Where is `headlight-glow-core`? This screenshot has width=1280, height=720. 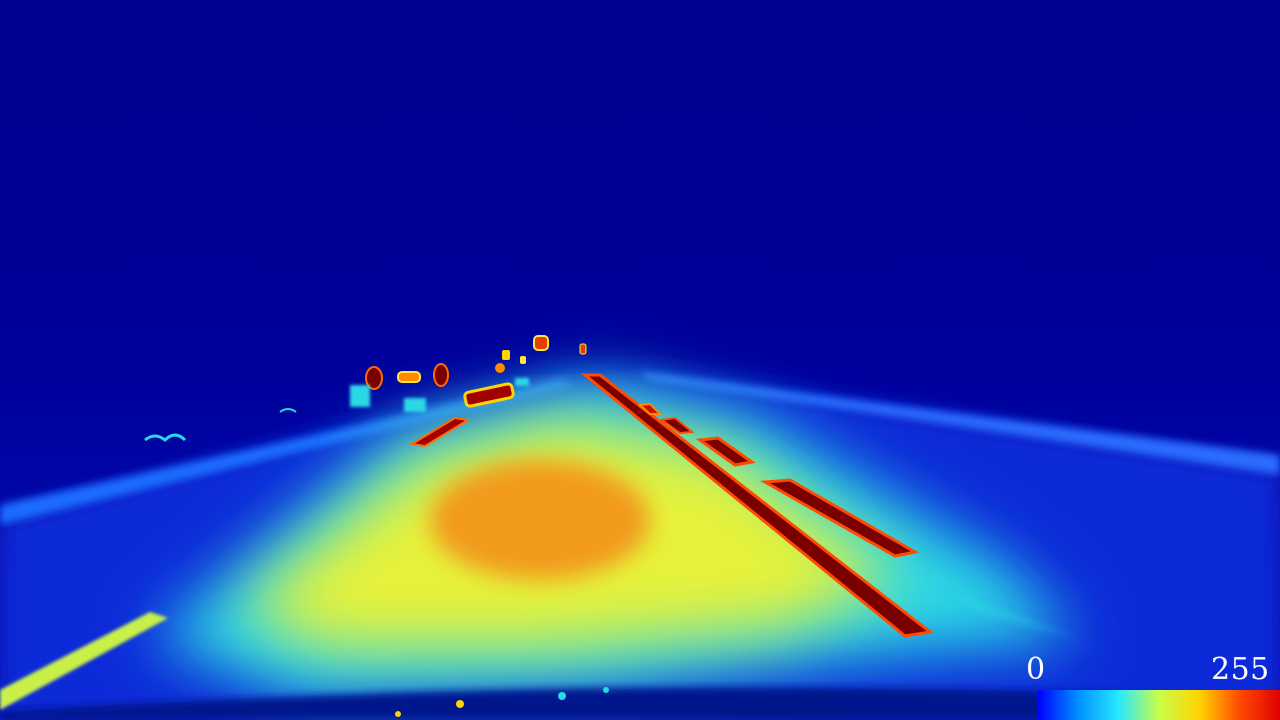
headlight-glow-core is located at coordinates (540, 520).